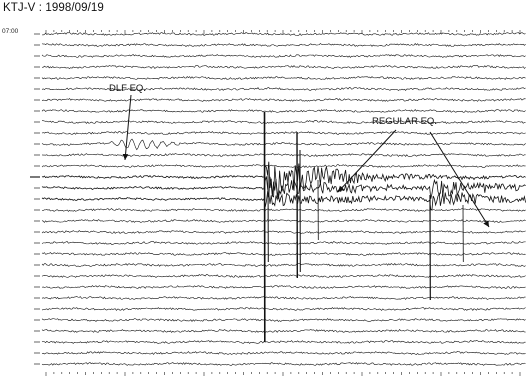 The height and width of the screenshot is (379, 530). Describe the element at coordinates (35, 199) in the screenshot. I see `left-hour-ticks` at that location.